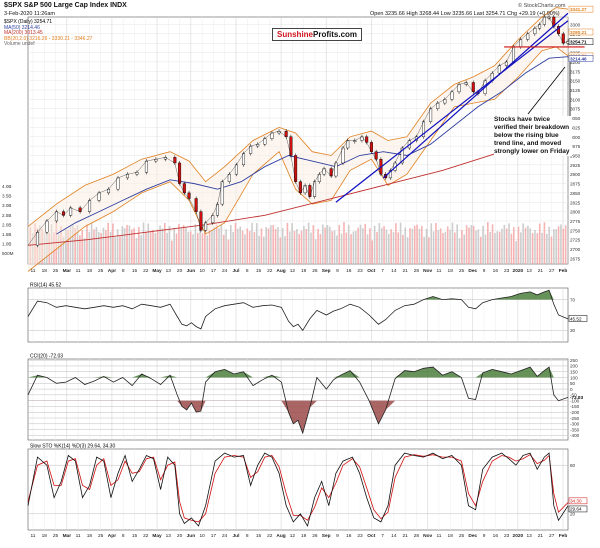  I want to click on symbol-title: $SPX S&P 500 Large Cap Index INDX, so click(65, 5).